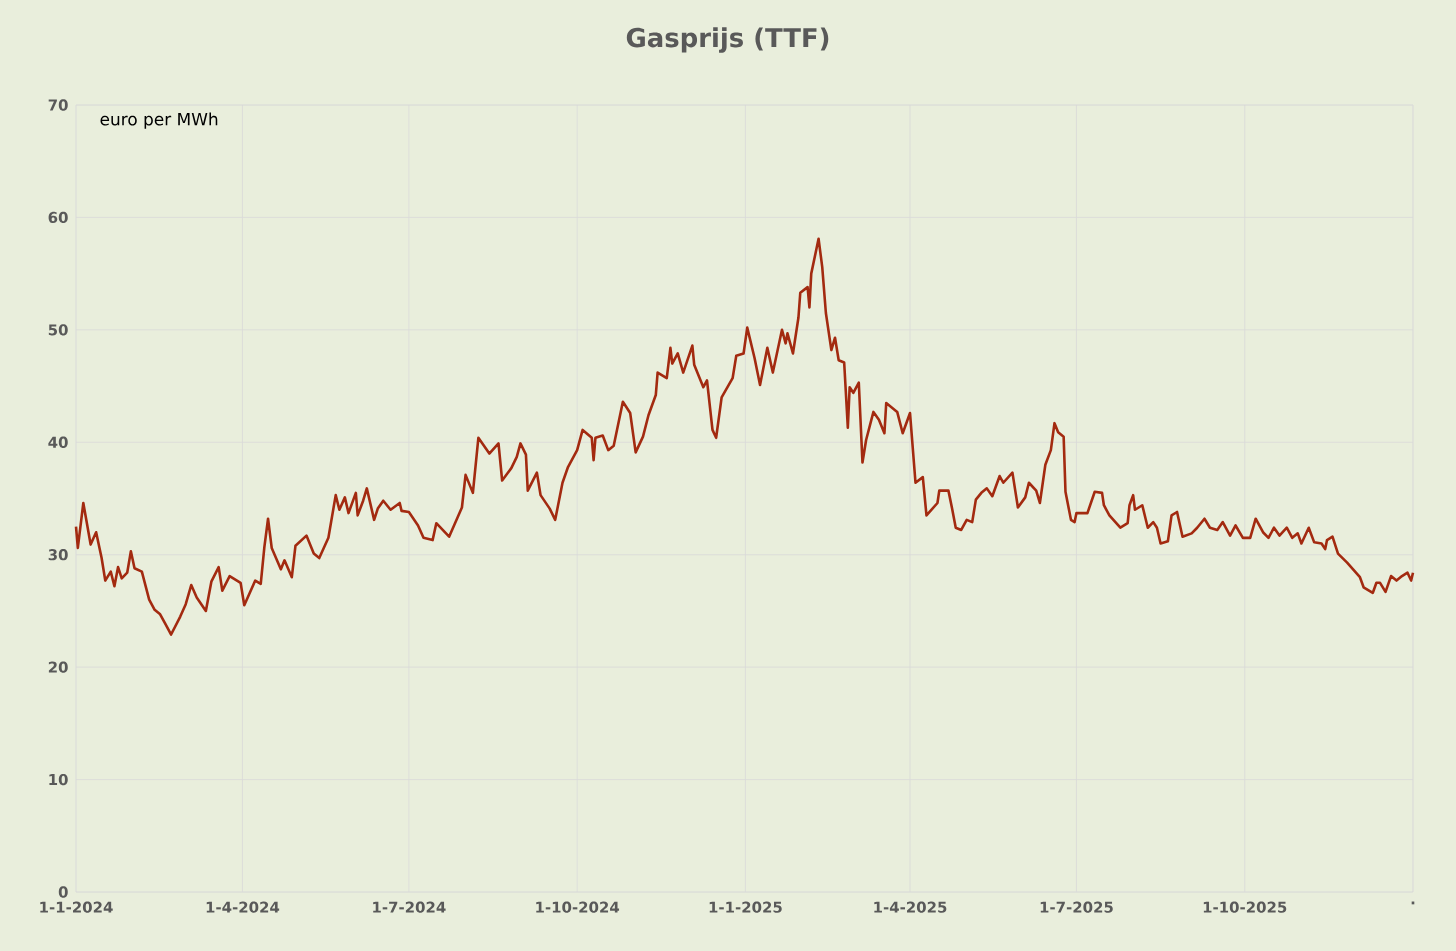 The height and width of the screenshot is (951, 1456). What do you see at coordinates (159, 120) in the screenshot?
I see `y-axis-title: euro per MWh` at bounding box center [159, 120].